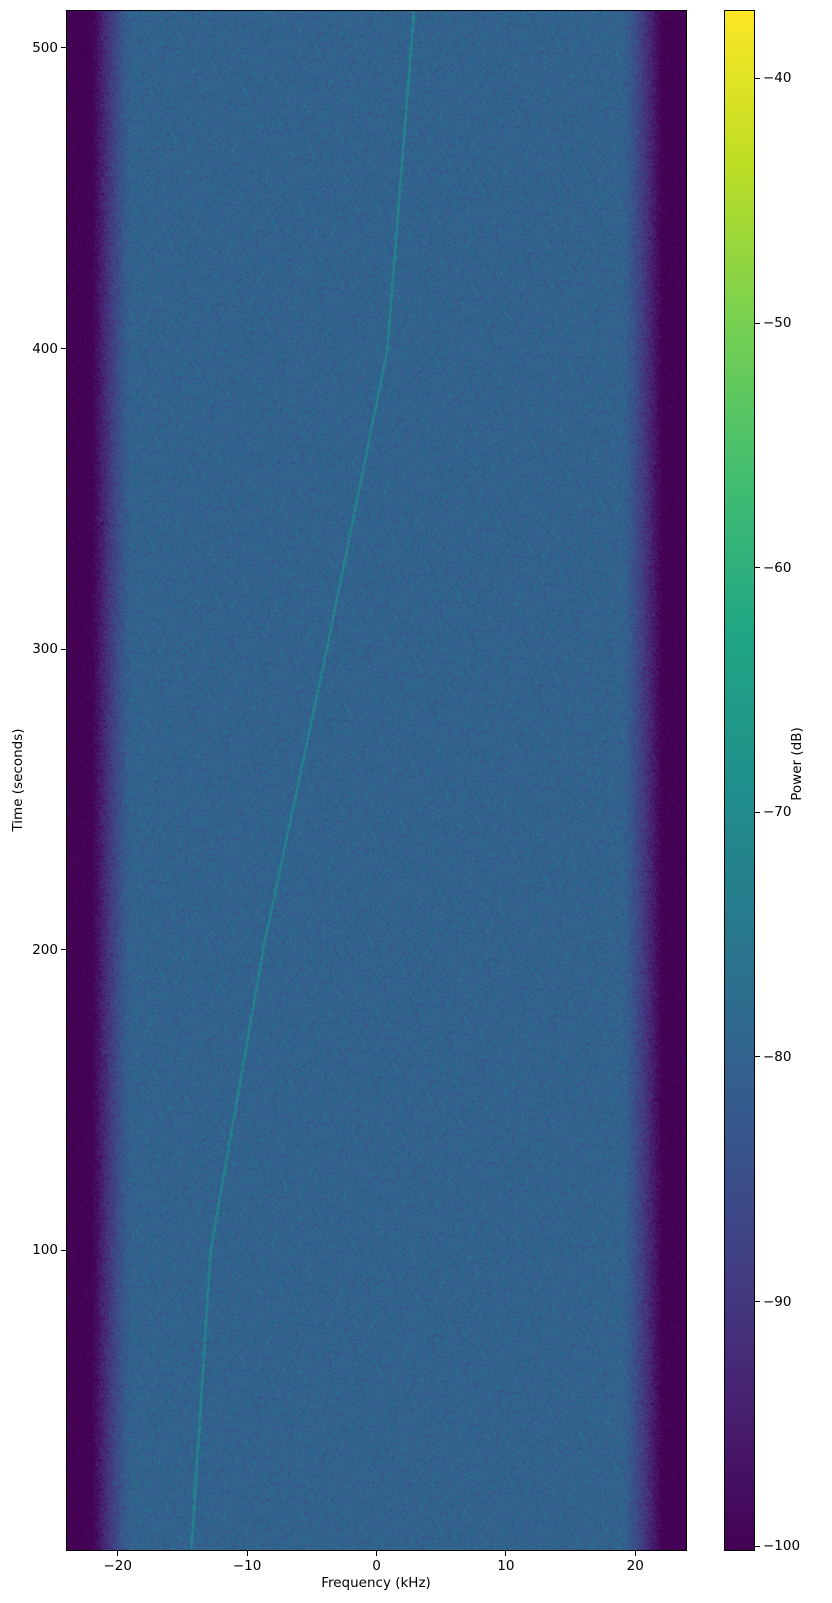 Image resolution: width=832 pixels, height=1603 pixels. Describe the element at coordinates (45, 348) in the screenshot. I see `y-tick-label: 400` at that location.